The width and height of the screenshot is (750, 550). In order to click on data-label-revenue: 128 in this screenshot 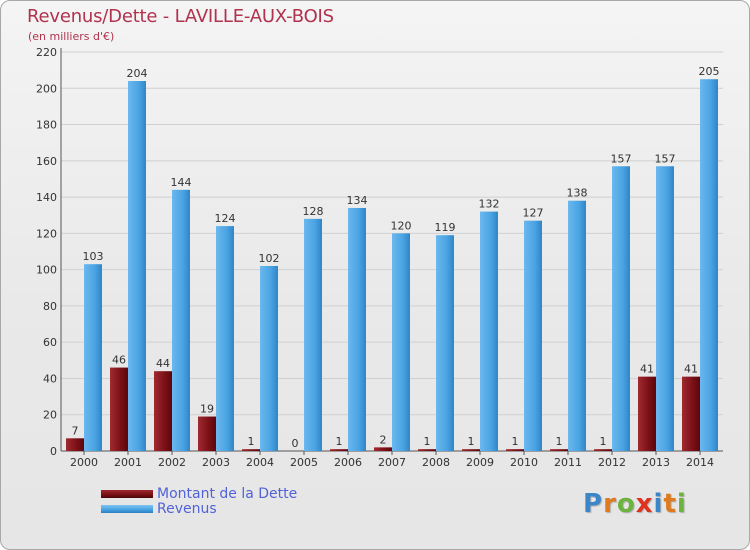, I will do `click(313, 211)`.